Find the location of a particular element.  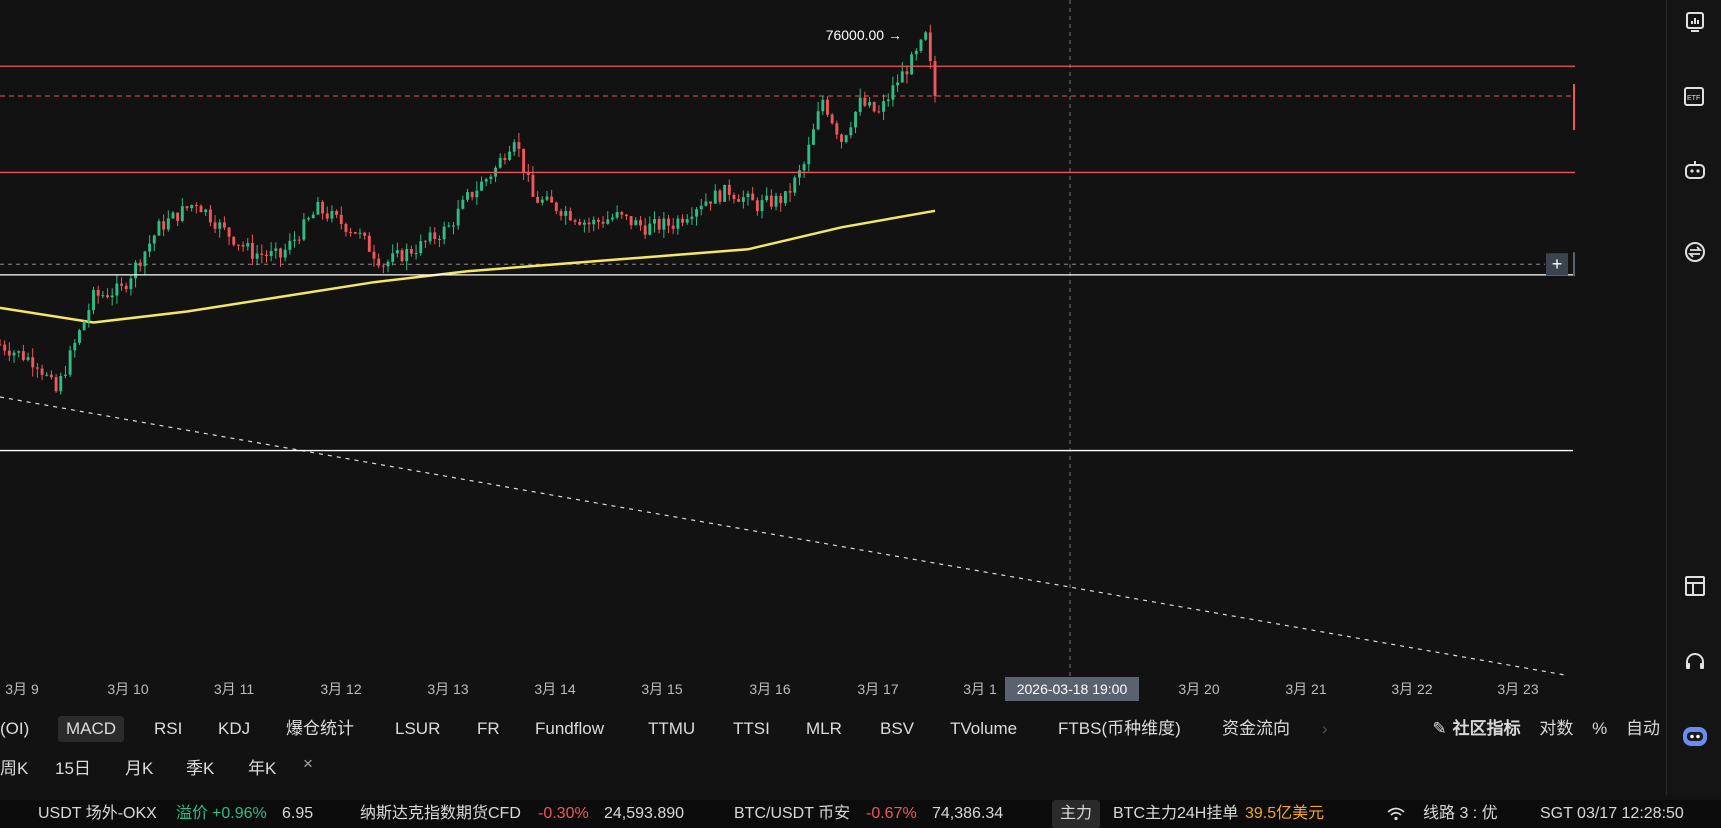

btc-label: BTC/USDT 币安 is located at coordinates (792, 813).